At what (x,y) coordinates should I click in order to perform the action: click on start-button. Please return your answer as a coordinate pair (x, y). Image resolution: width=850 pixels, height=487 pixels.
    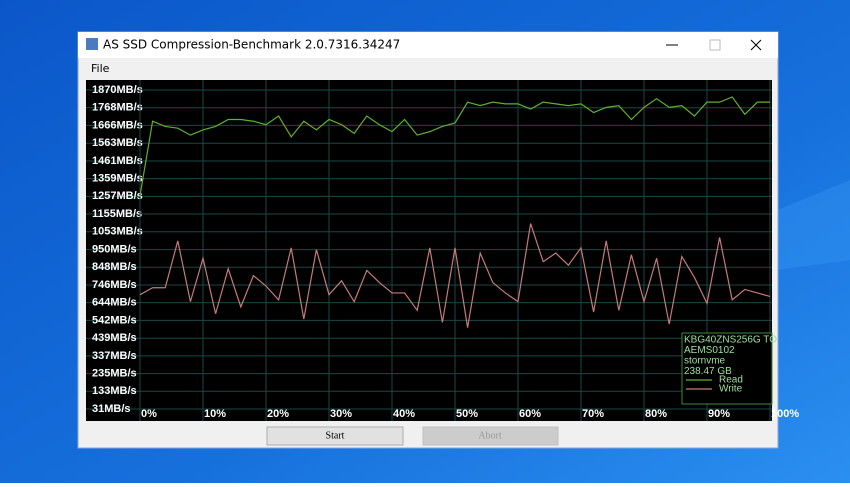
    Looking at the image, I should click on (335, 436).